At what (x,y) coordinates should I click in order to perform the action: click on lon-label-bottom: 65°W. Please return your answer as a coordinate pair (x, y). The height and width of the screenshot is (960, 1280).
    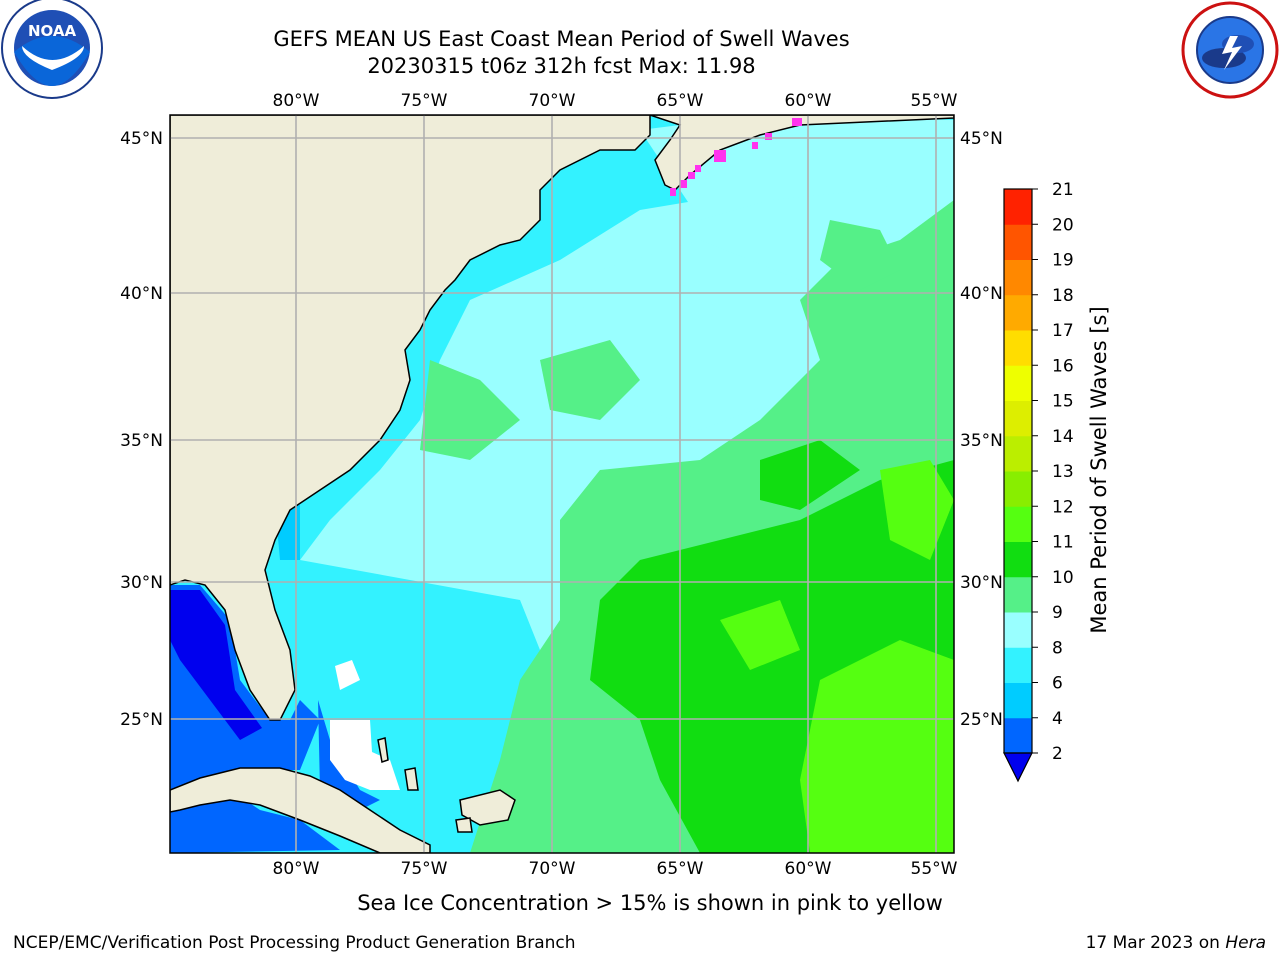
    Looking at the image, I should click on (680, 869).